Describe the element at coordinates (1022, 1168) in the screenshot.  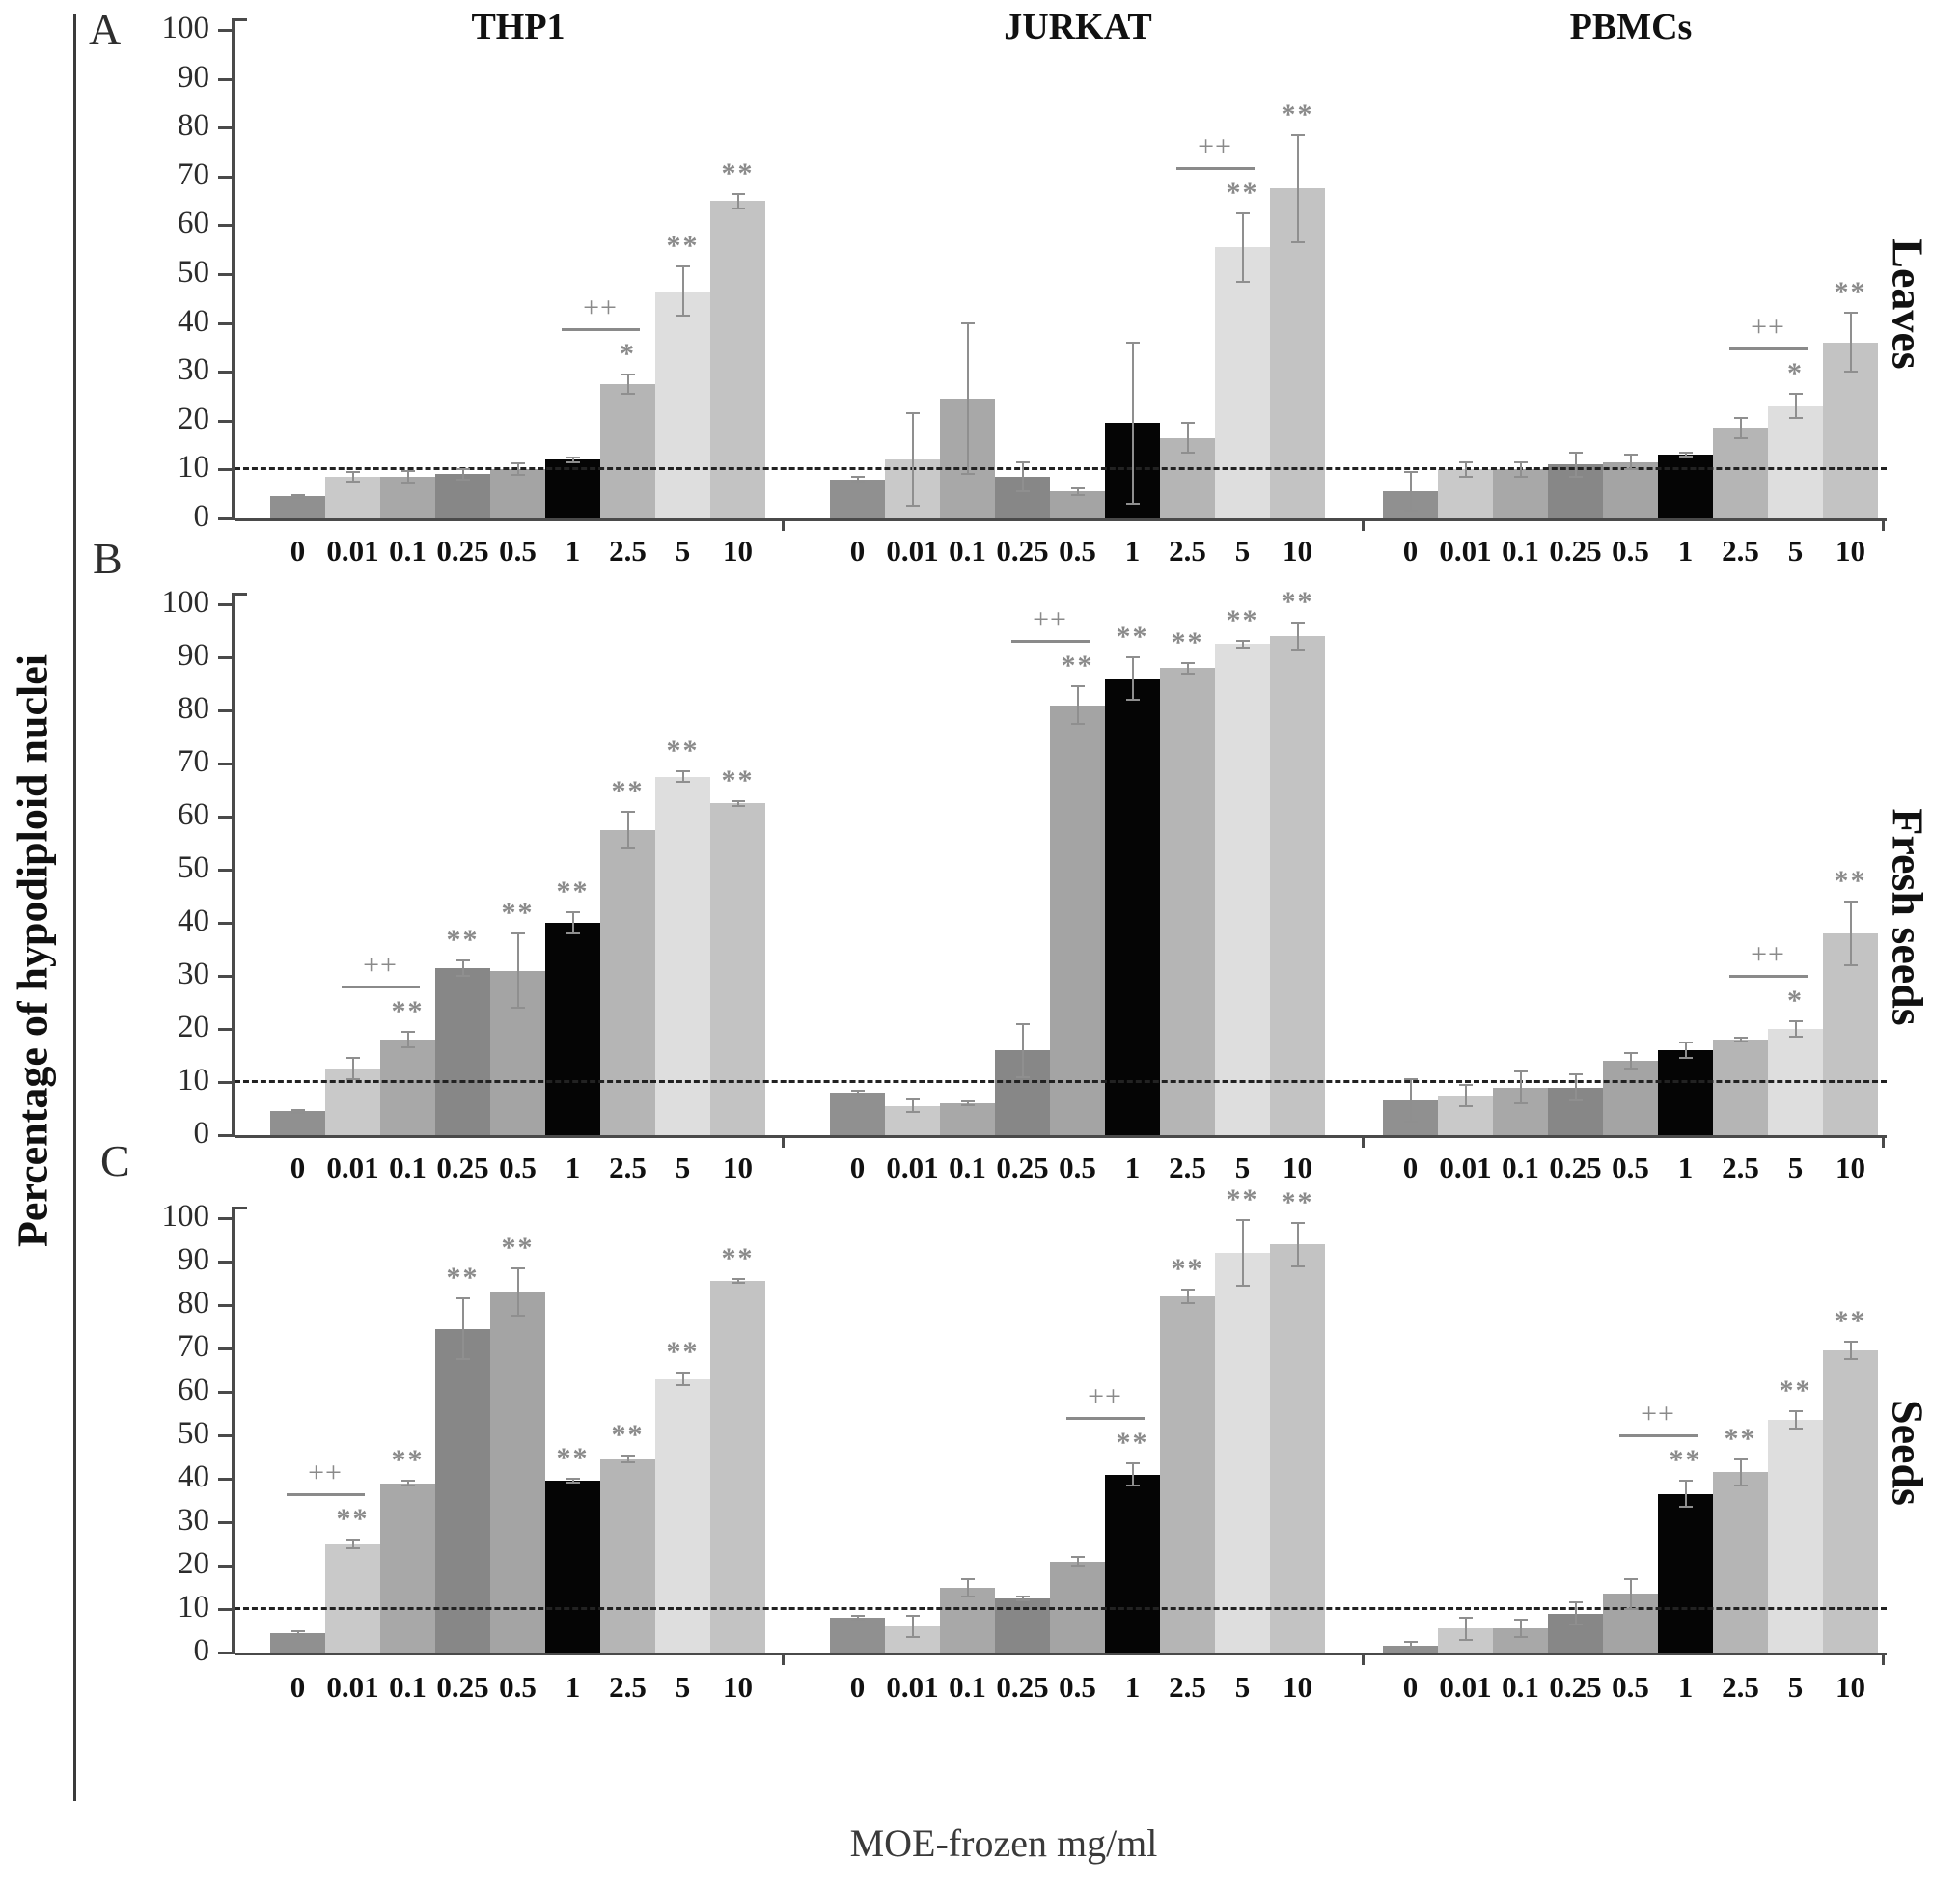
I see `x-tick-label: 0.25` at that location.